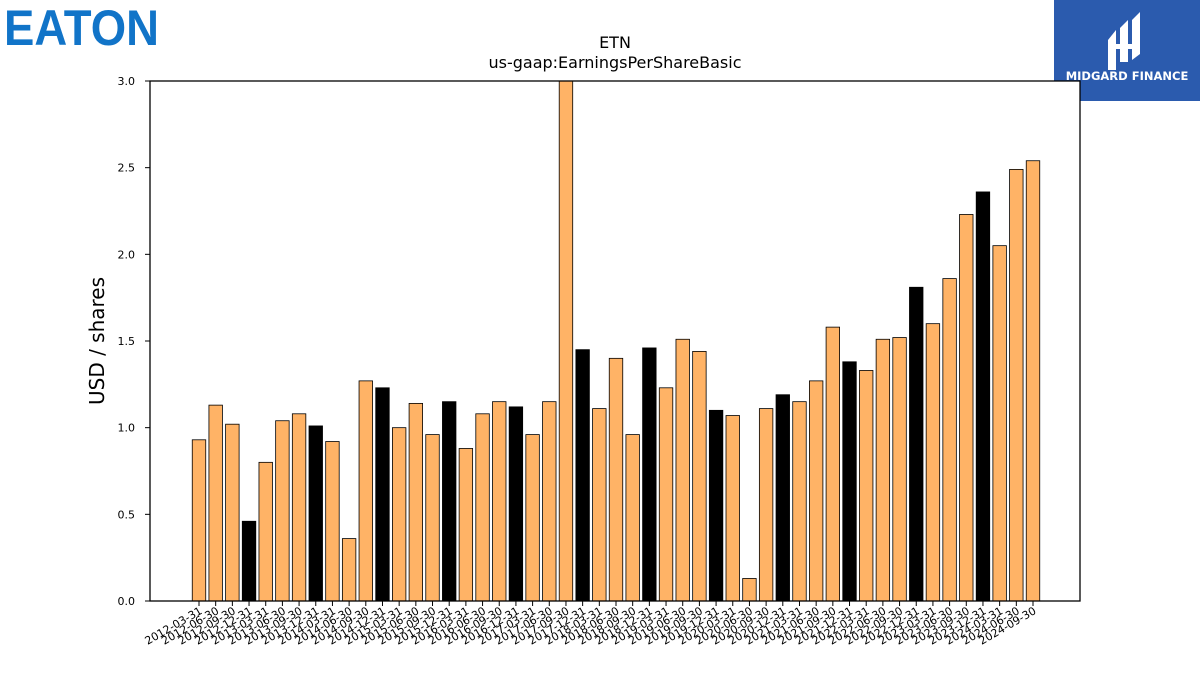 The height and width of the screenshot is (675, 1200). Describe the element at coordinates (1124, 41) in the screenshot. I see `midgard-mark-icon` at that location.